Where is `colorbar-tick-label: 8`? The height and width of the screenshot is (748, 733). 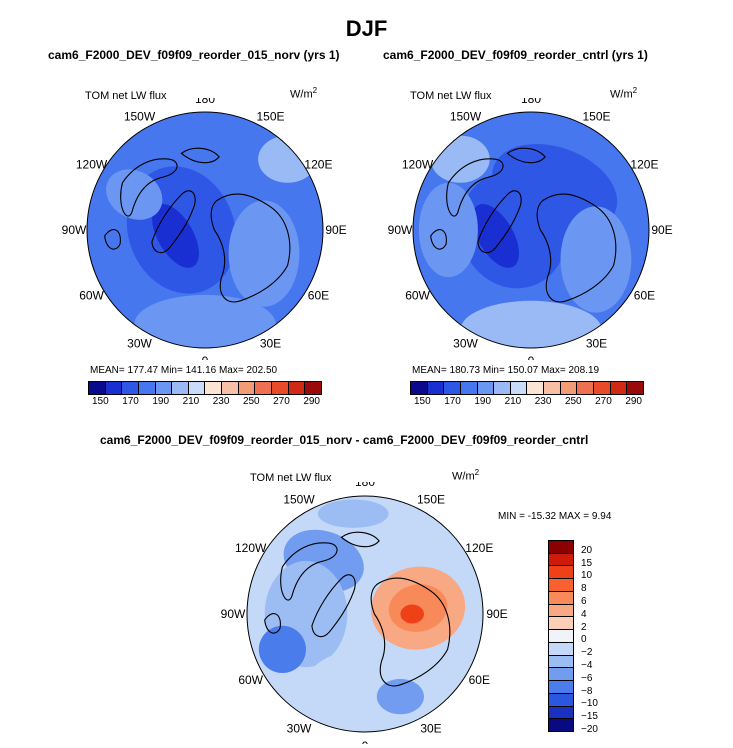 colorbar-tick-label: 8 is located at coordinates (584, 589).